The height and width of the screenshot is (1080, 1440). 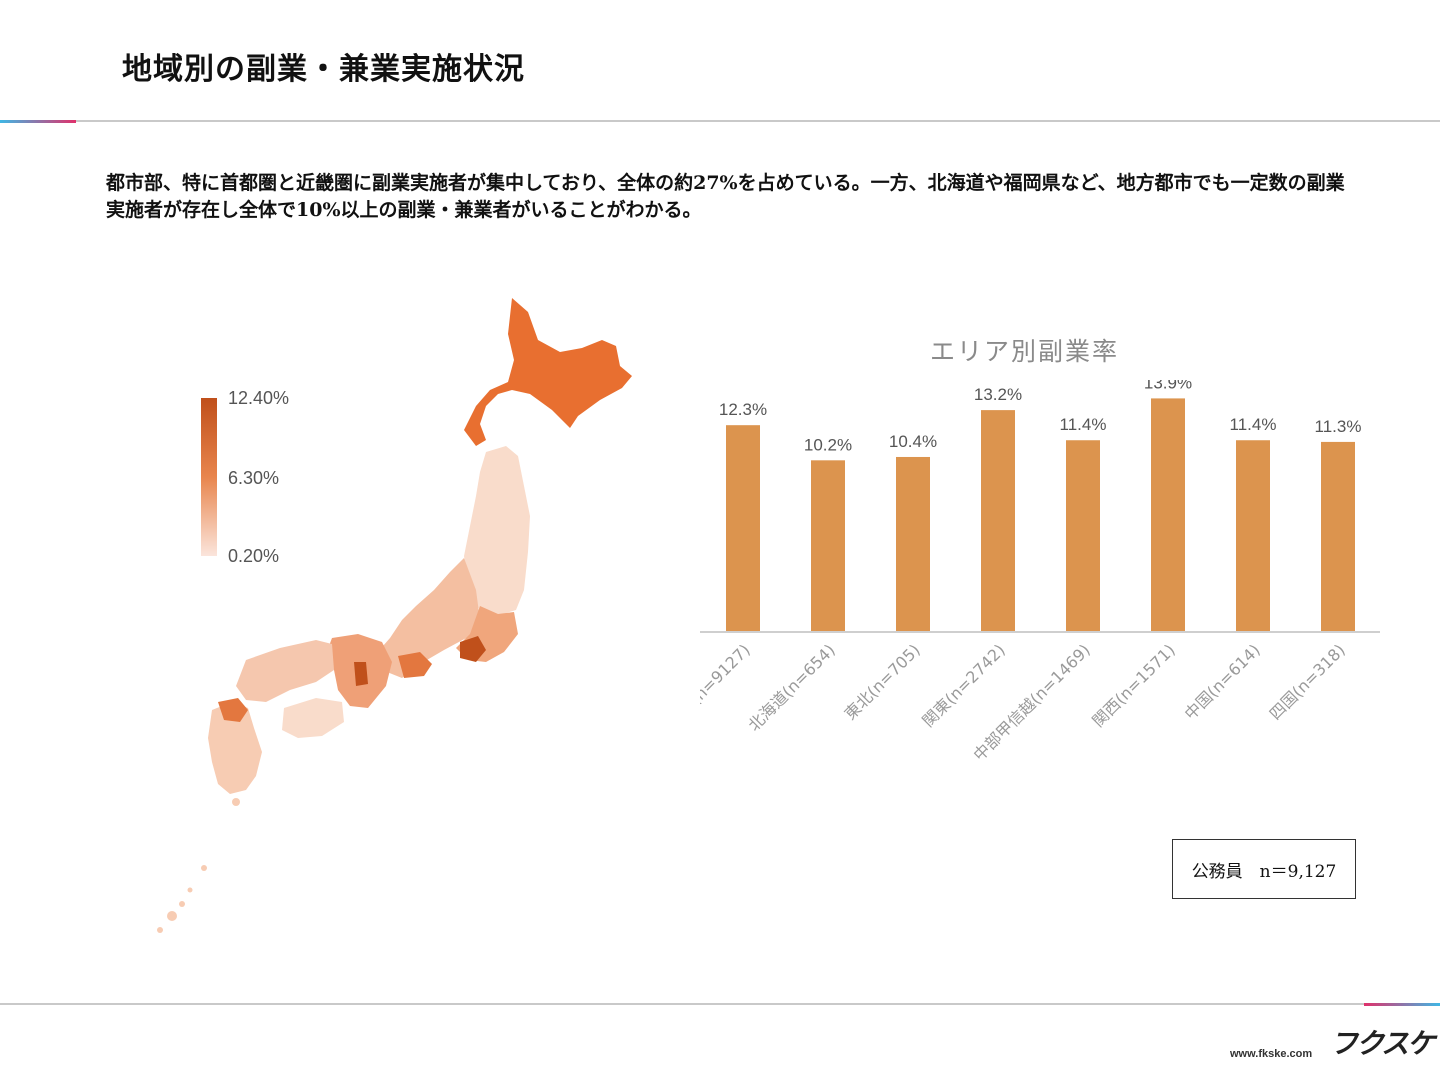 I want to click on chart-data-label: 13.2%, so click(x=998, y=394).